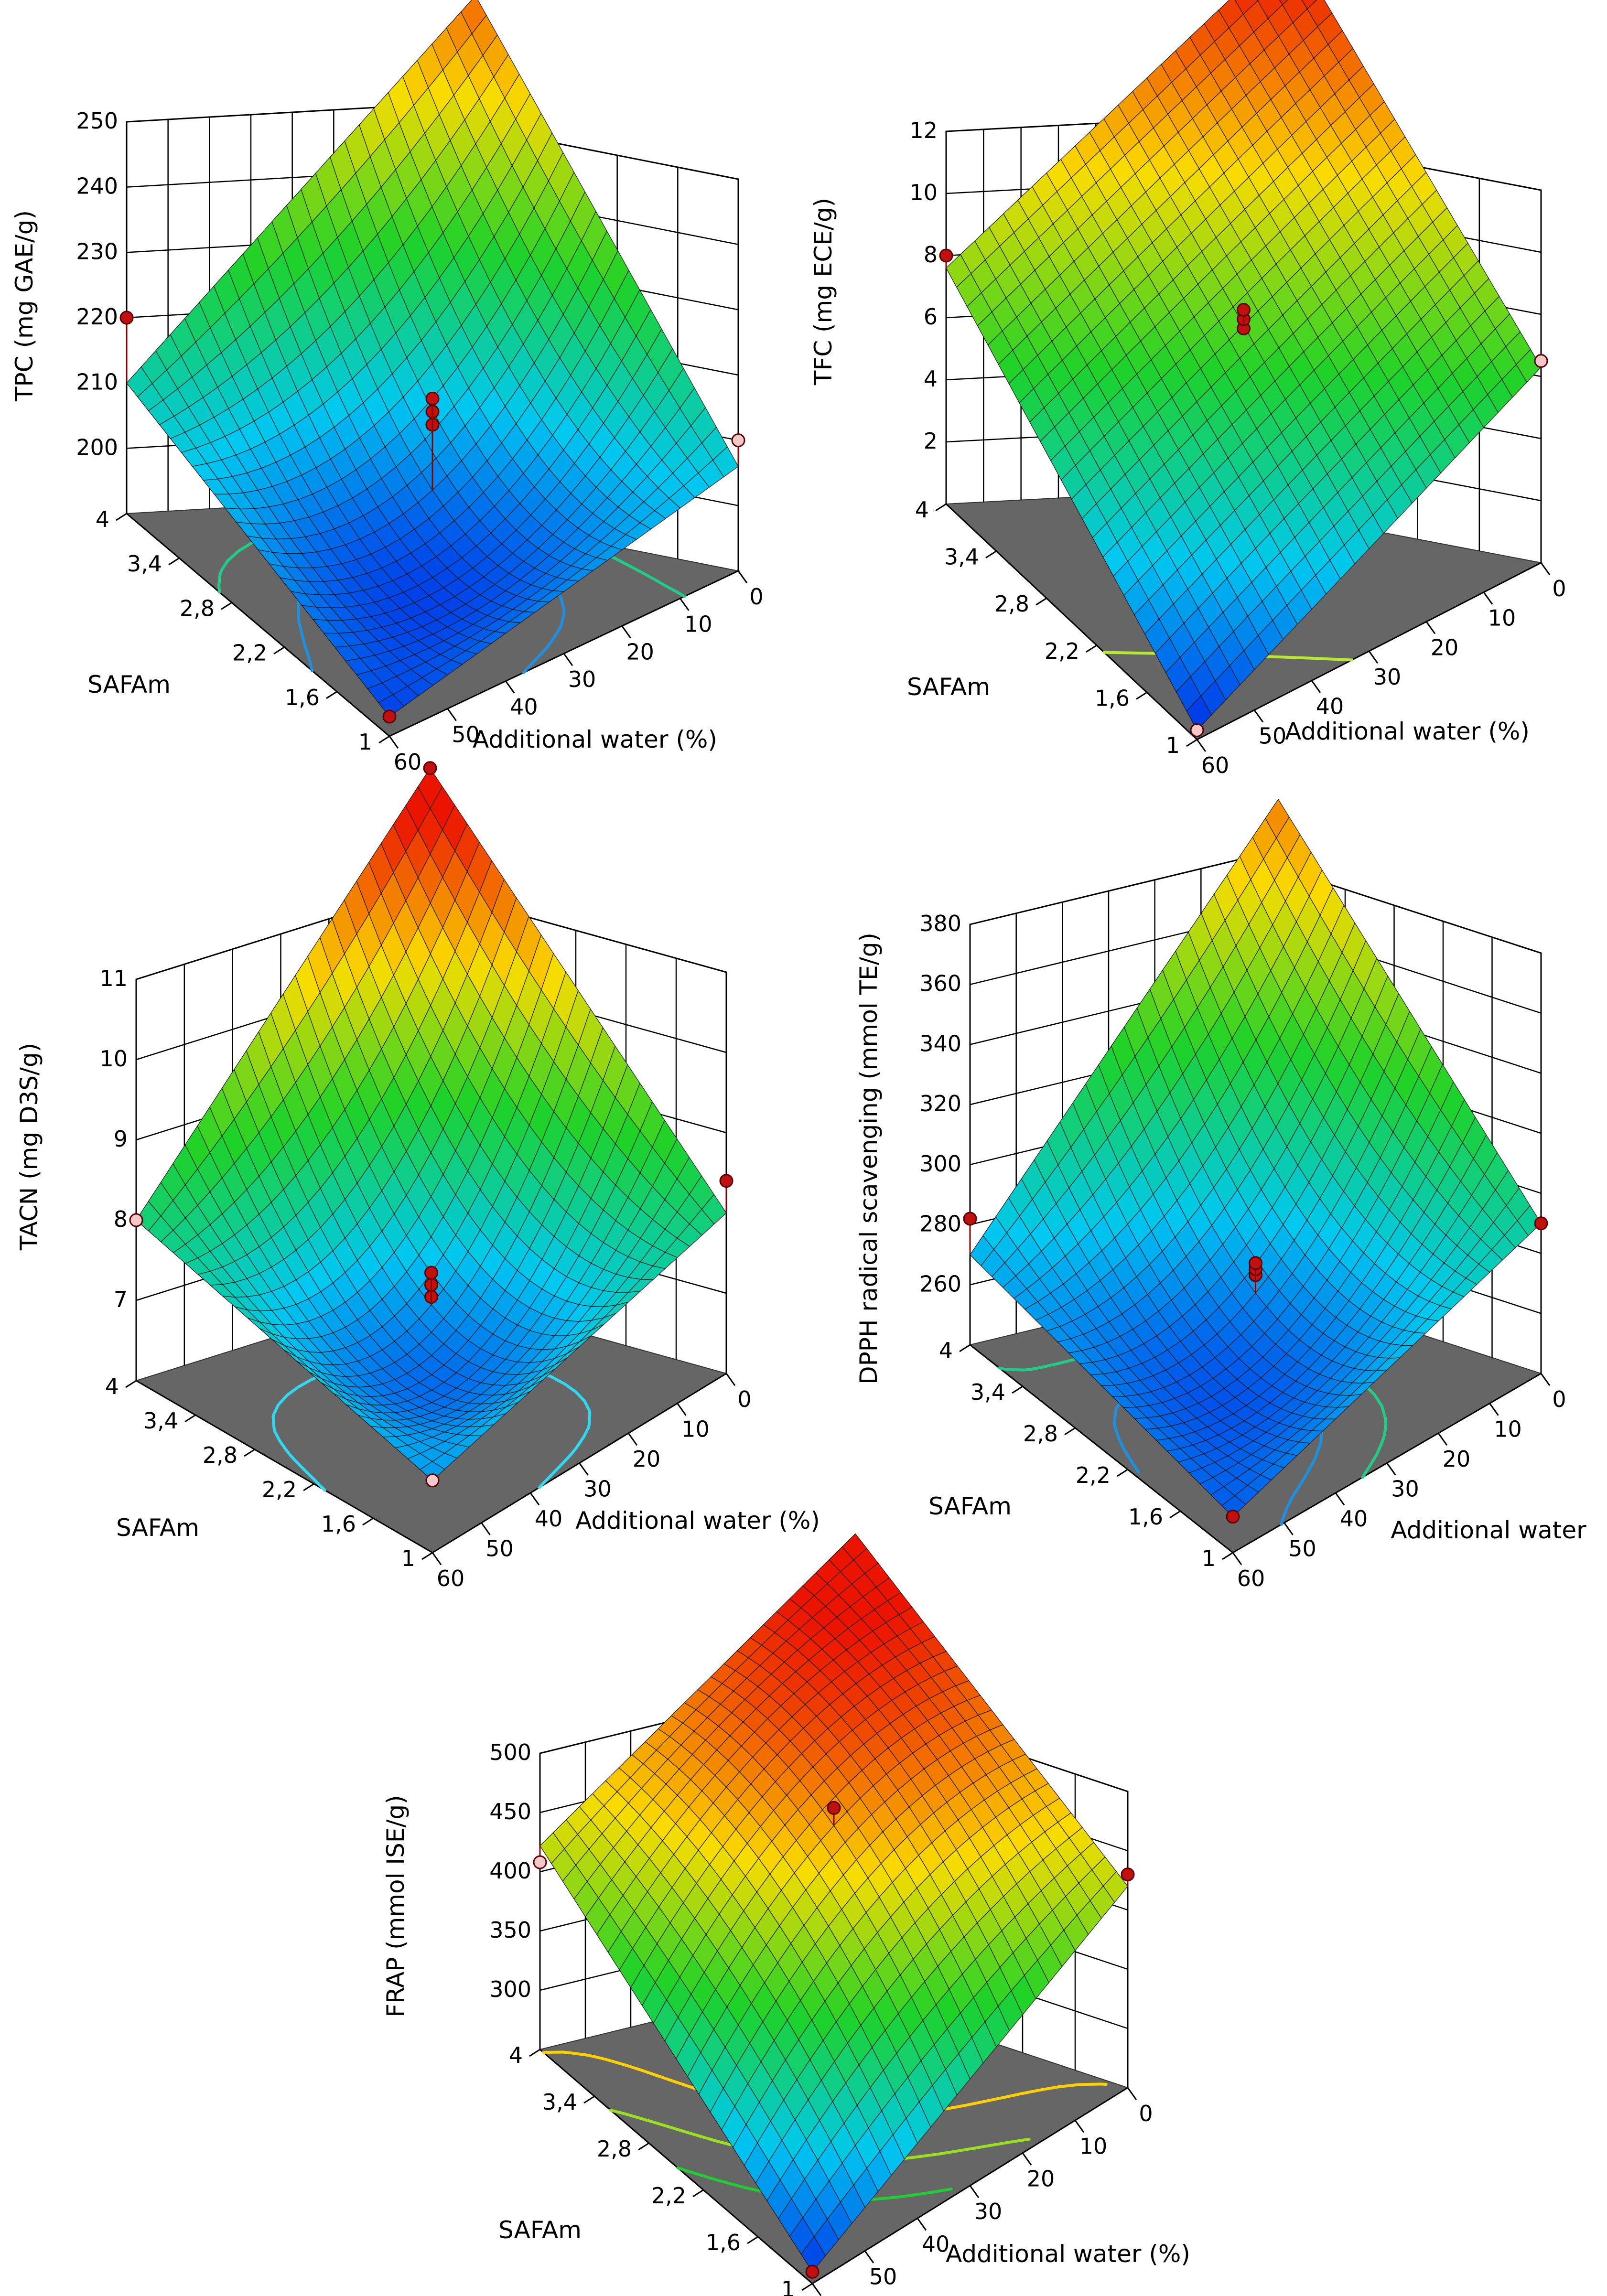  What do you see at coordinates (97, 121) in the screenshot?
I see `z-tick-label: 250` at bounding box center [97, 121].